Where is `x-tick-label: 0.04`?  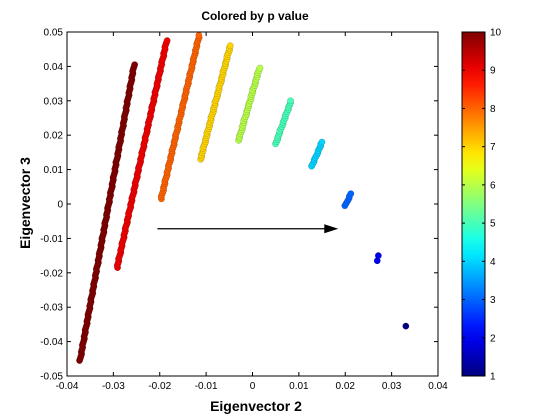
x-tick-label: 0.04 is located at coordinates (438, 386).